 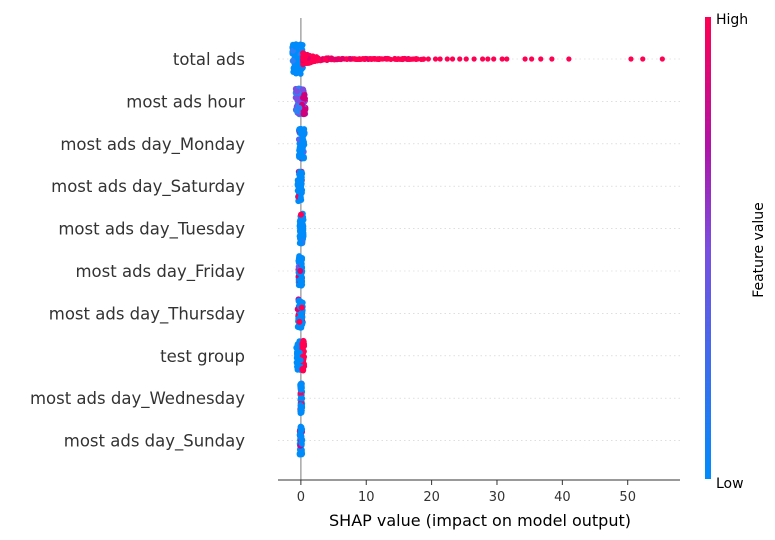 I want to click on x-tick-label: 0, so click(x=301, y=497).